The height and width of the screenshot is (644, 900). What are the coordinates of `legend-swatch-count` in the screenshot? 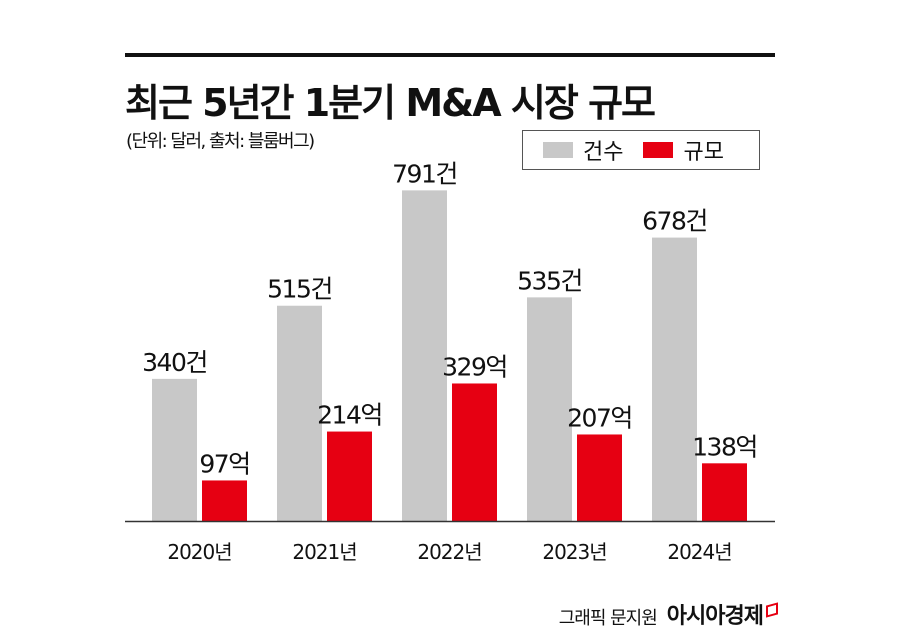 It's located at (558, 150).